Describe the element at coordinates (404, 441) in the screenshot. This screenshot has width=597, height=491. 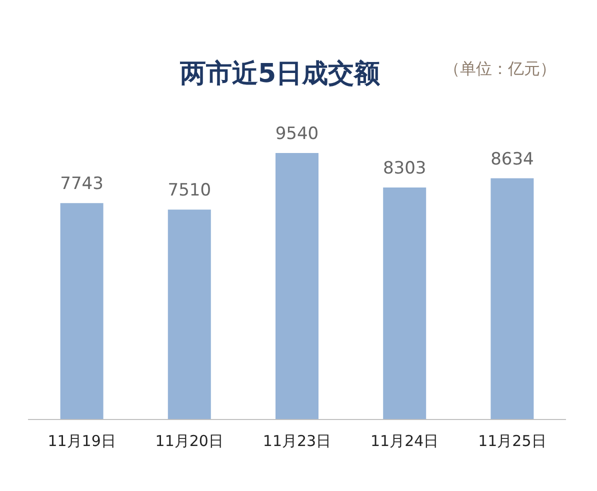
I see `x-tick-label: 11月24日` at that location.